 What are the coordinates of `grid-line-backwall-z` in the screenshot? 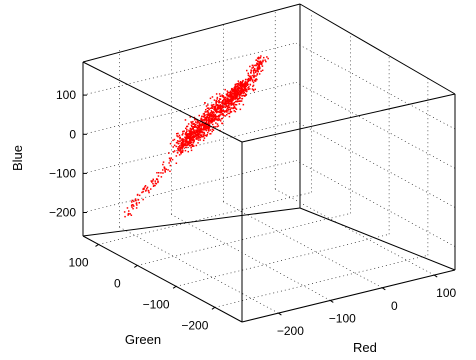 It's located at (189, 186).